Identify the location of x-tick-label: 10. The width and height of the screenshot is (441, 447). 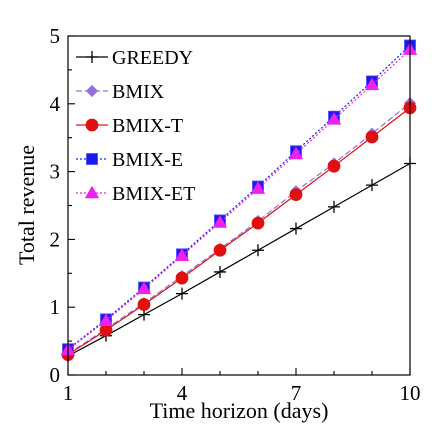
(410, 393).